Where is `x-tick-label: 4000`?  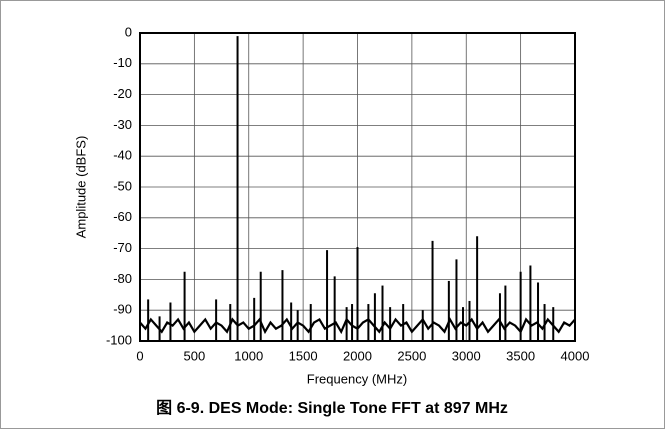 x-tick-label: 4000 is located at coordinates (575, 355).